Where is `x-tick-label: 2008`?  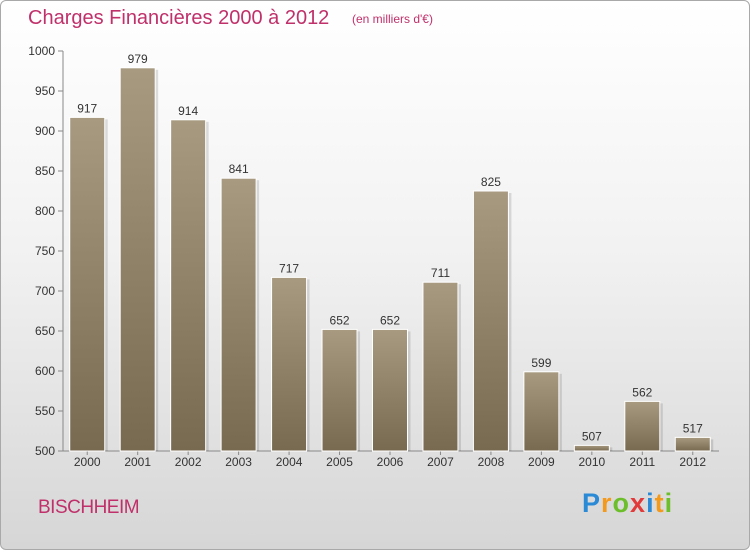
x-tick-label: 2008 is located at coordinates (491, 462).